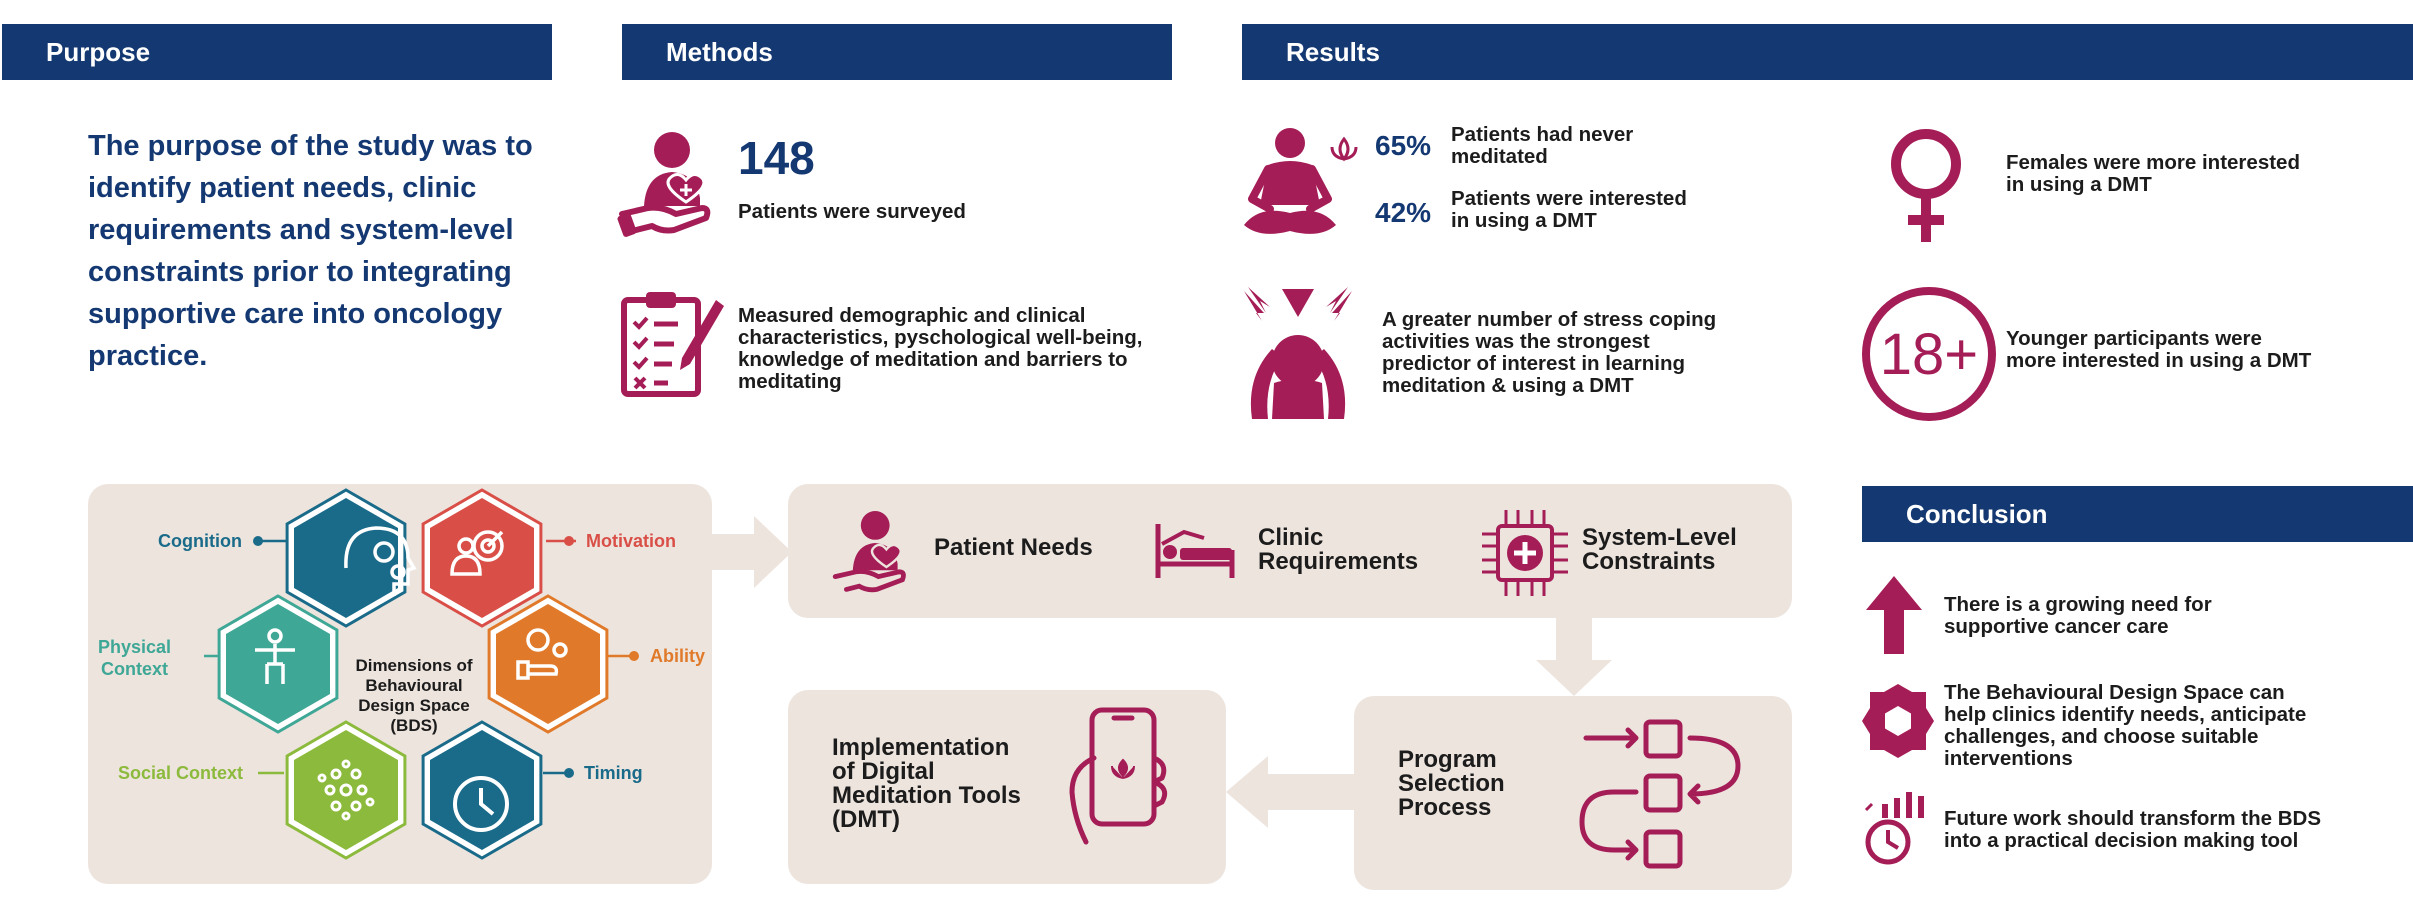 This screenshot has width=2413, height=910. Describe the element at coordinates (1827, 52) in the screenshot. I see `results-header: Results` at that location.